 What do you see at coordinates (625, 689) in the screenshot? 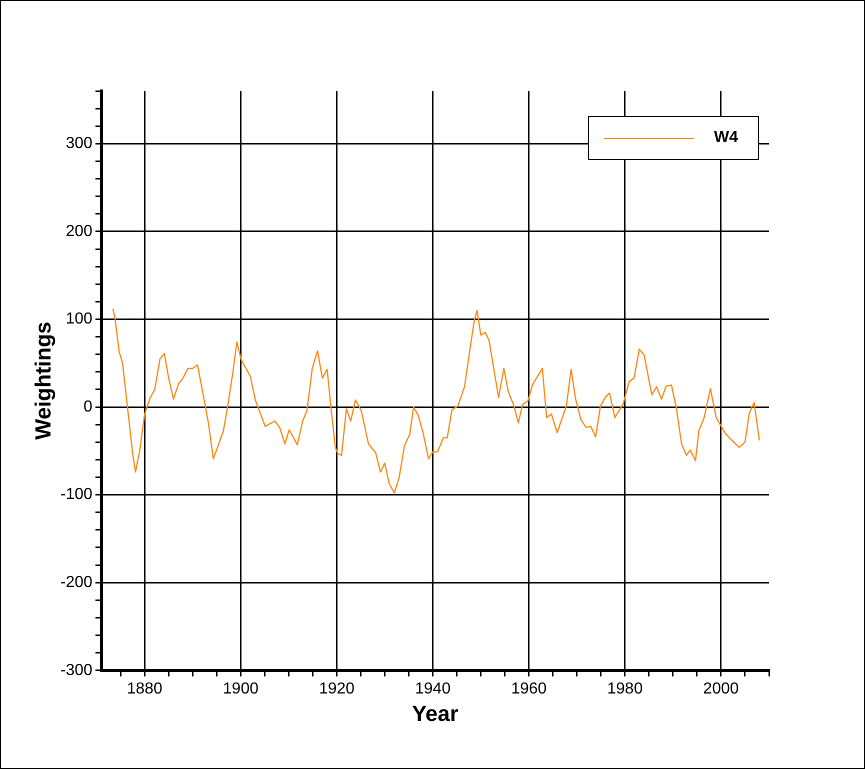
I see `x-tick-label: 1980` at bounding box center [625, 689].